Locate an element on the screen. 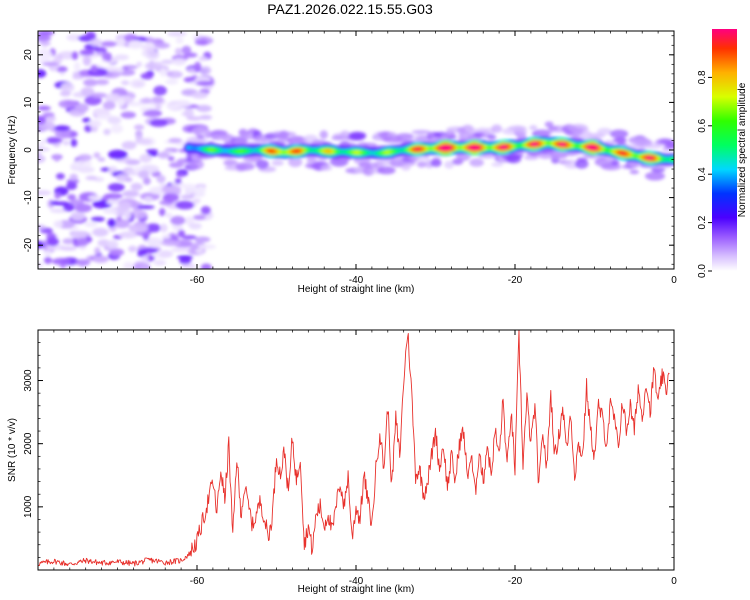  y-tick-label: 2000 is located at coordinates (28, 443).